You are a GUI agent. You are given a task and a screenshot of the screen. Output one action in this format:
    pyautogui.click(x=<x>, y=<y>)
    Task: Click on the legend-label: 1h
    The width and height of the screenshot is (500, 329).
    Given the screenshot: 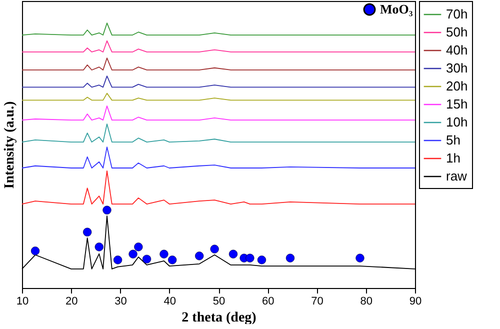 What is the action you would take?
    pyautogui.click(x=453, y=158)
    